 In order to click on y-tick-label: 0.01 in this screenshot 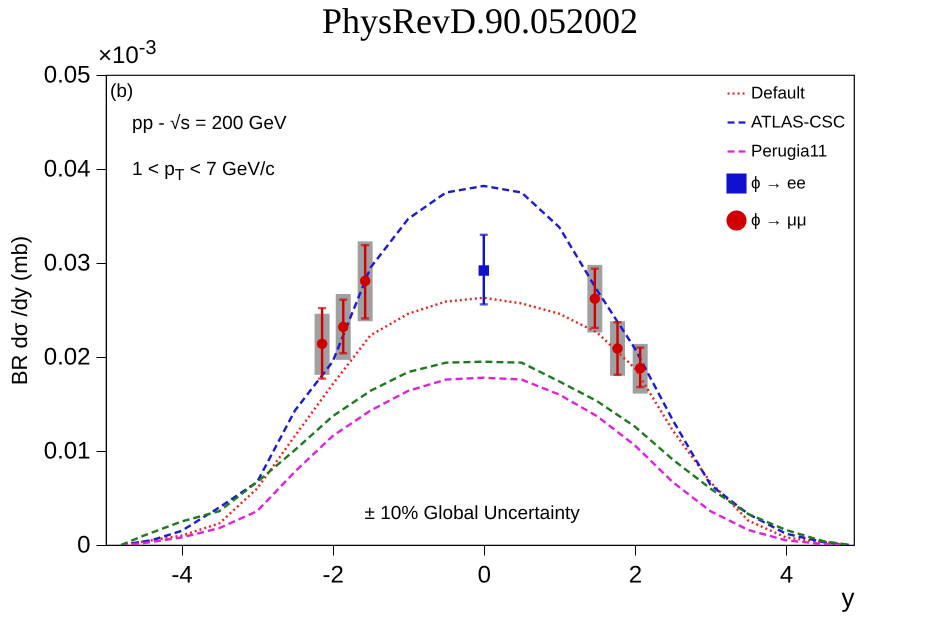, I will do `click(67, 451)`.